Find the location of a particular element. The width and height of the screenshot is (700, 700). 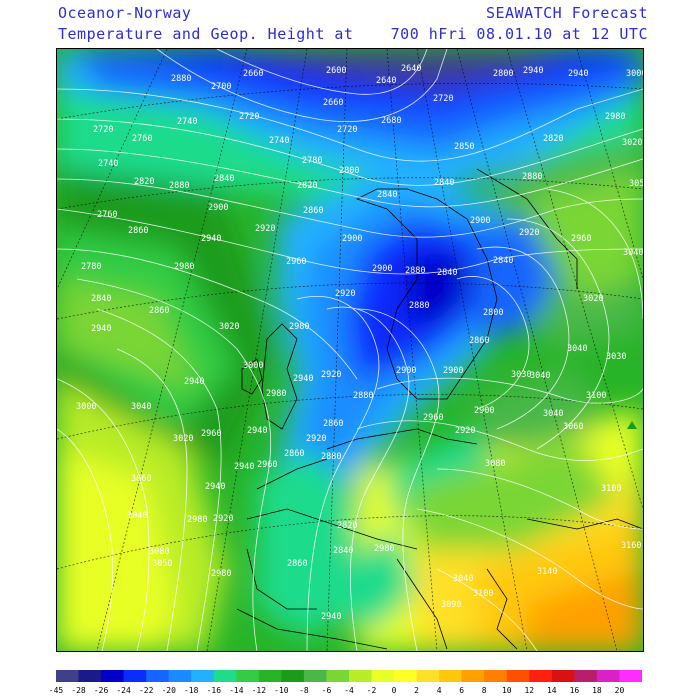

legend-tick-label: 18 is located at coordinates (597, 690).